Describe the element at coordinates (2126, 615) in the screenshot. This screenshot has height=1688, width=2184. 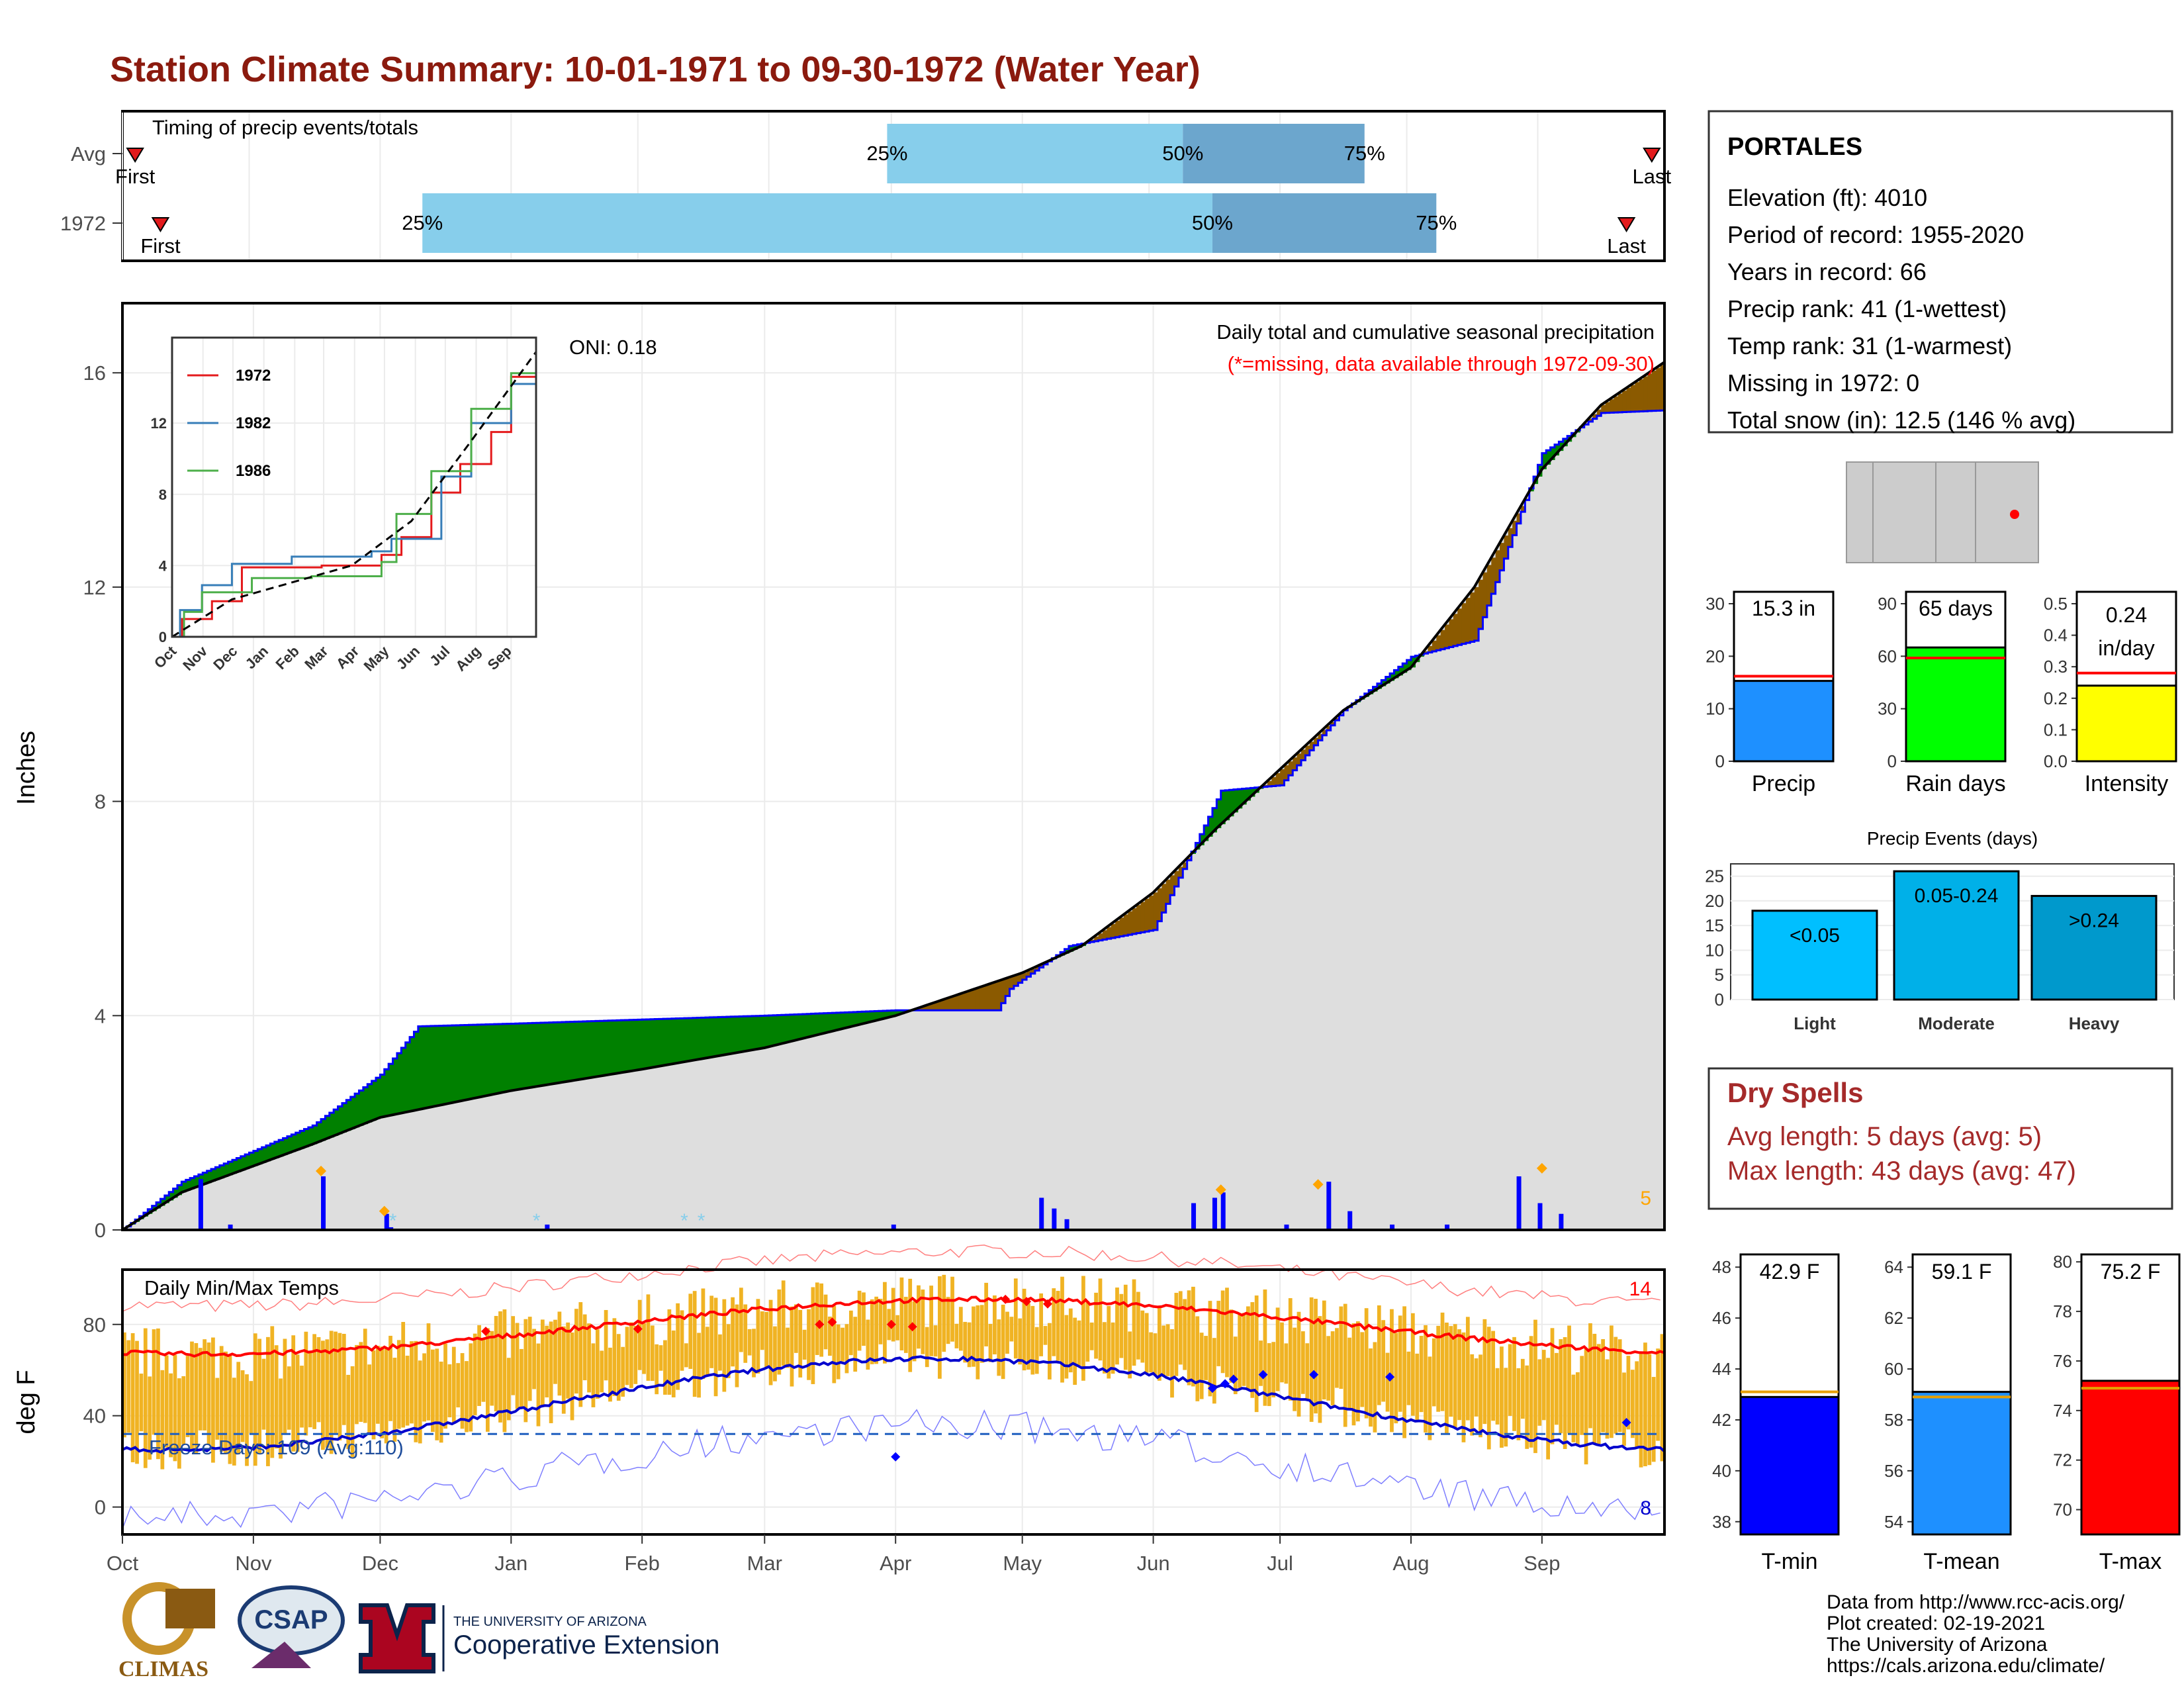
I see `summary-bar-value: 0.24` at that location.